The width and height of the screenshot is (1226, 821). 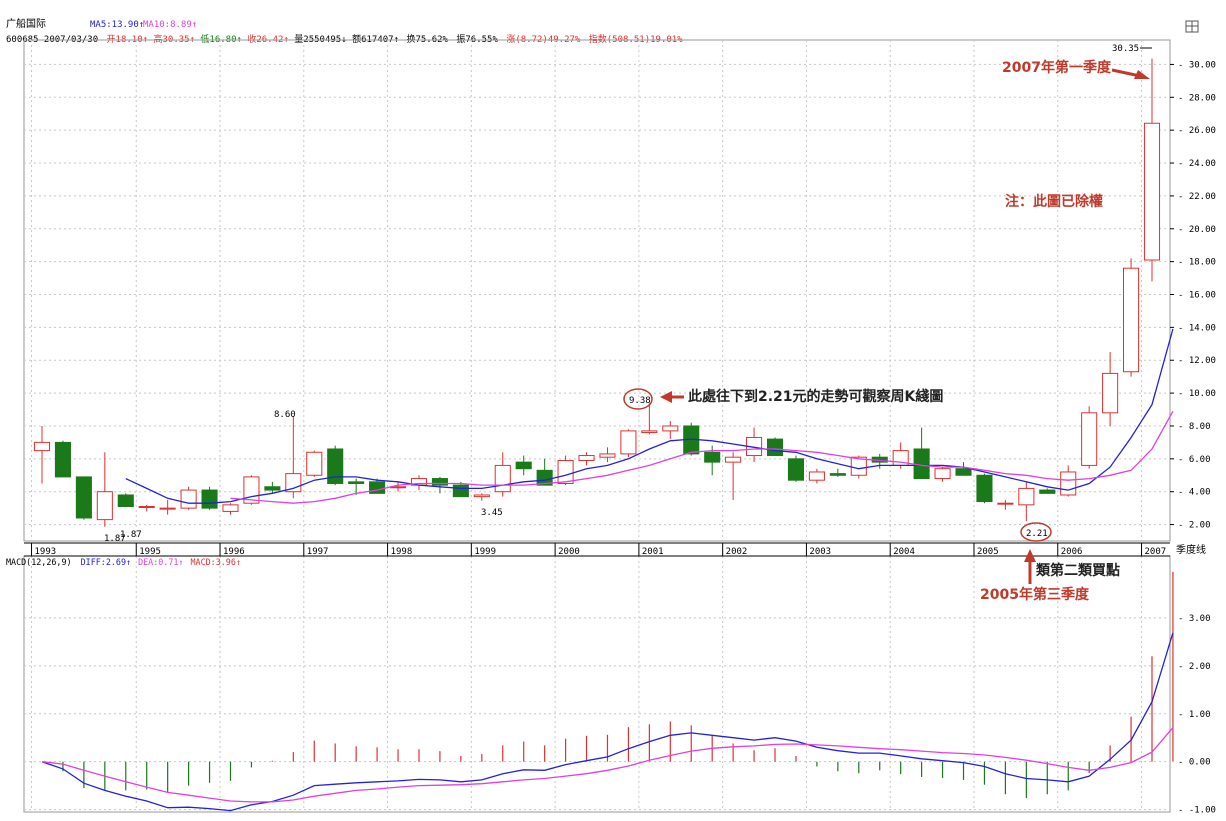 I want to click on macd-tick-1: - 0.00, so click(x=1194, y=763).